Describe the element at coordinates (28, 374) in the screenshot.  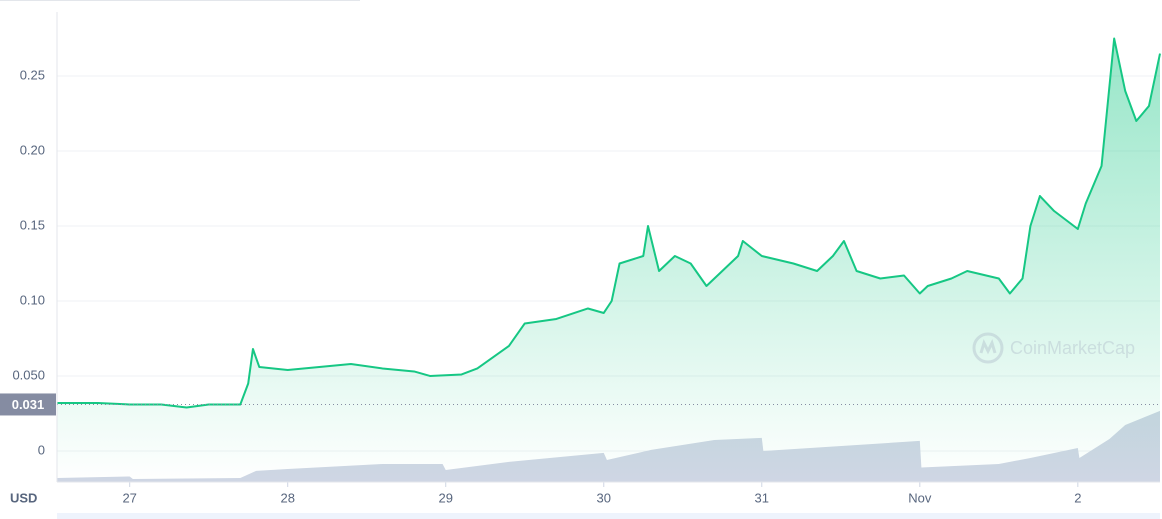
I see `y-tick-label: 0.050` at that location.